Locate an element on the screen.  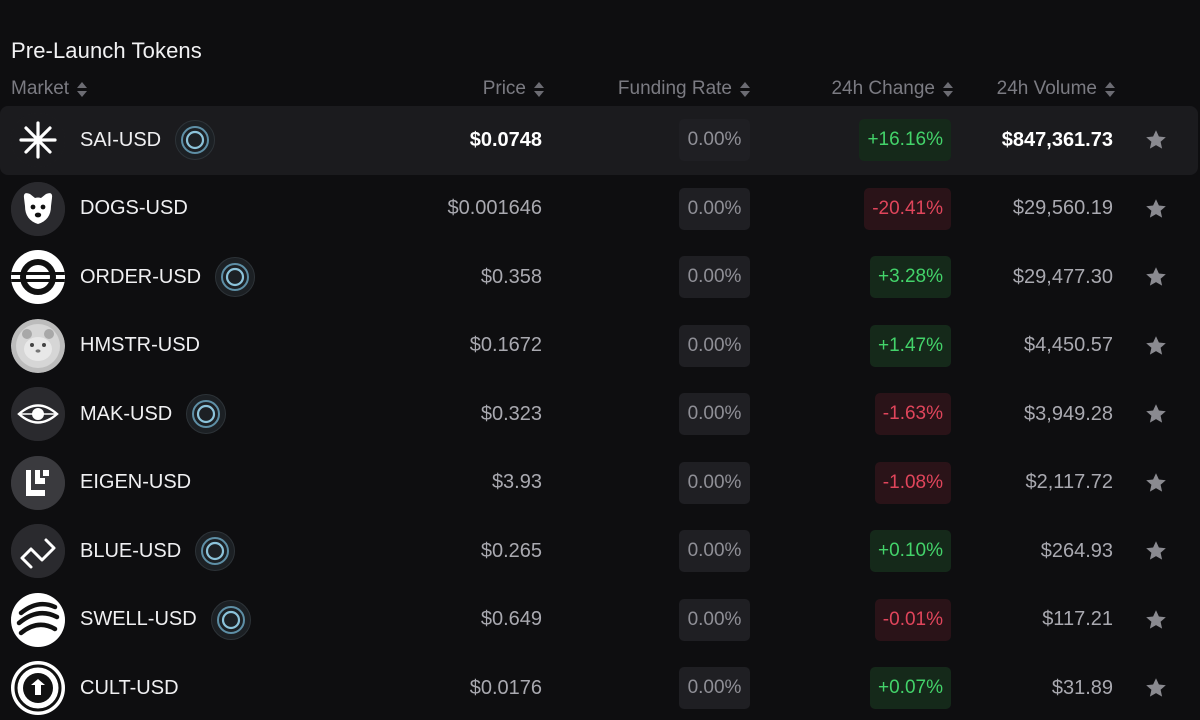
table-row-order-usd: ORDER-USD $0.358 0.00% +3.28% $29,477.30 is located at coordinates (599, 277).